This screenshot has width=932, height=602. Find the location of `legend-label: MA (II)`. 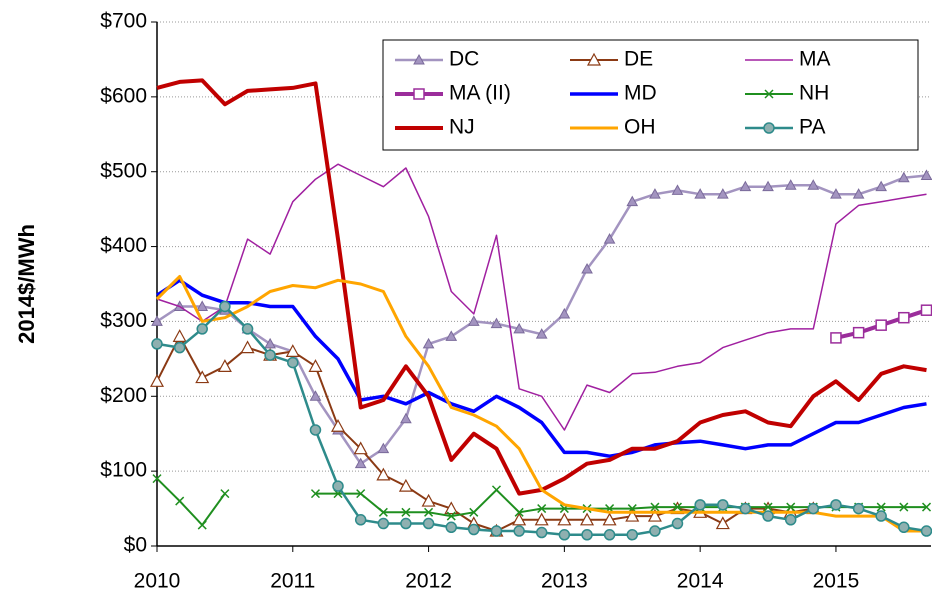

legend-label: MA (II) is located at coordinates (480, 93).